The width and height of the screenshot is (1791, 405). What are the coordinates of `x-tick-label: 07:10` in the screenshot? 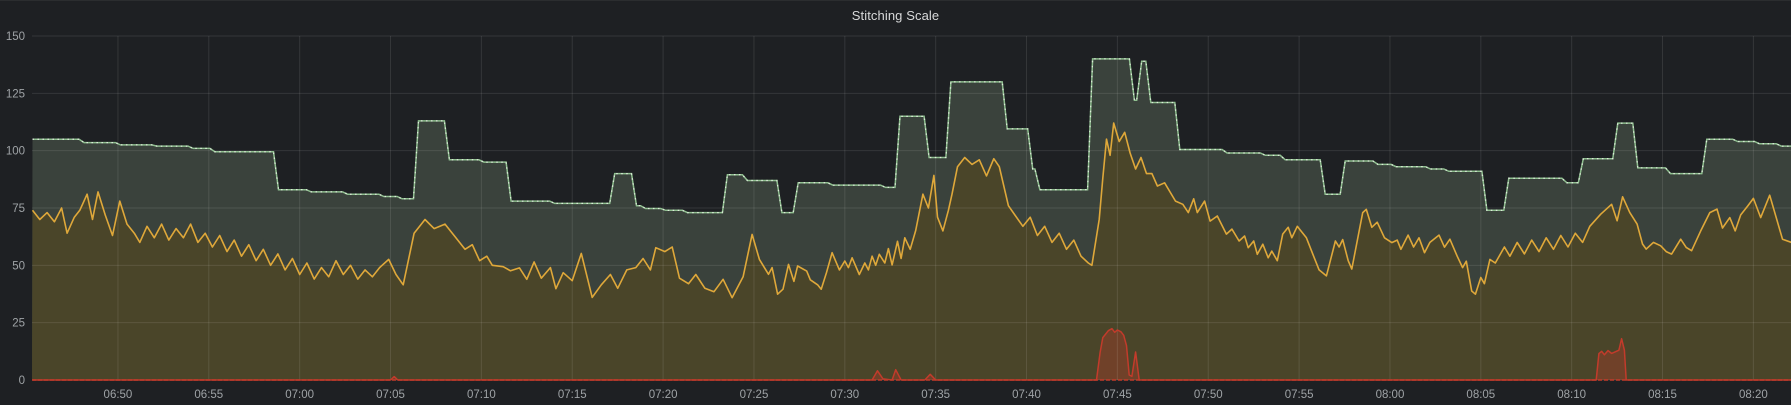 It's located at (481, 395).